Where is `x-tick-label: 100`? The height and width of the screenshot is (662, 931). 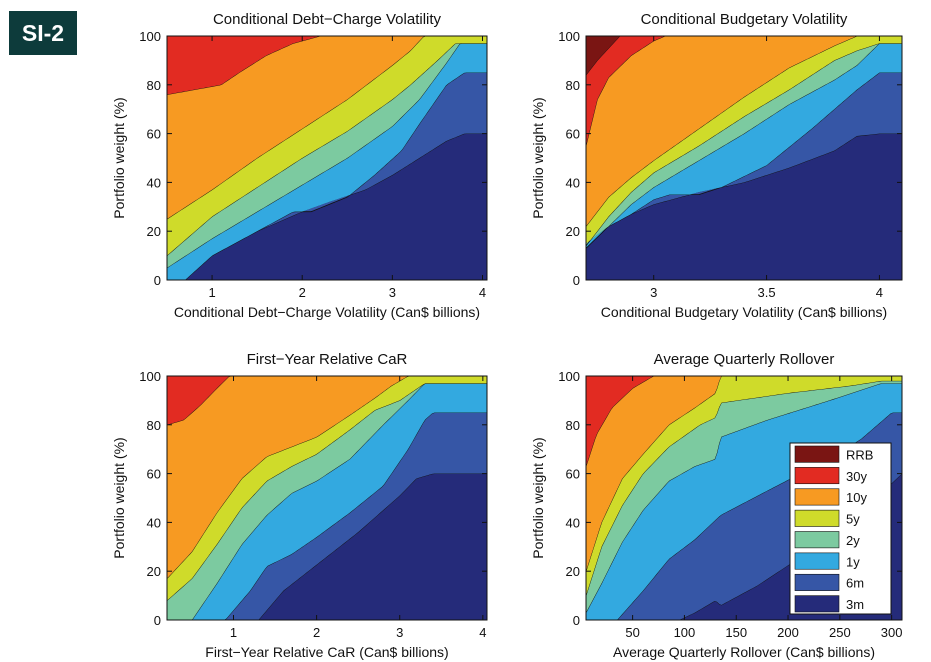
x-tick-label: 100 is located at coordinates (685, 632).